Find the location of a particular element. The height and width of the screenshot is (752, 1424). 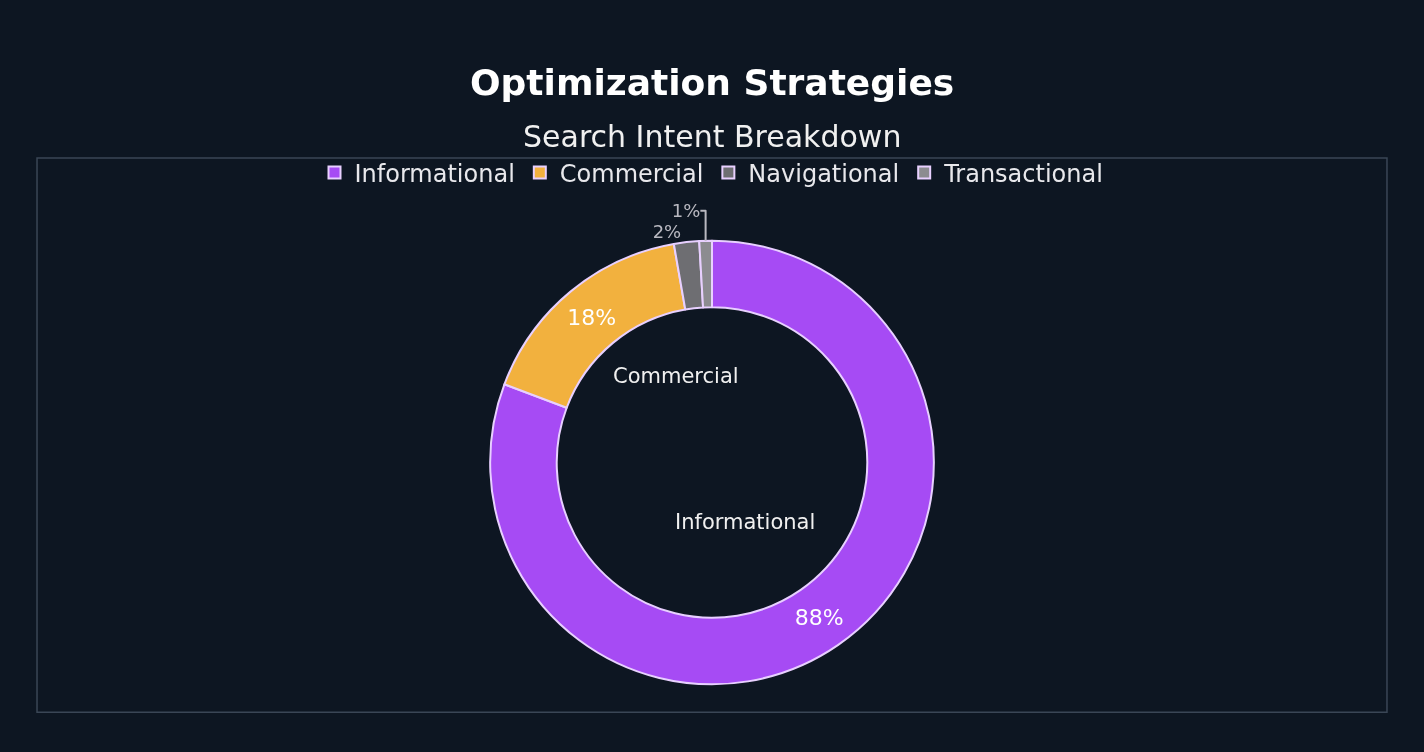

chart-subtitle: Search Intent Breakdown is located at coordinates (712, 136).